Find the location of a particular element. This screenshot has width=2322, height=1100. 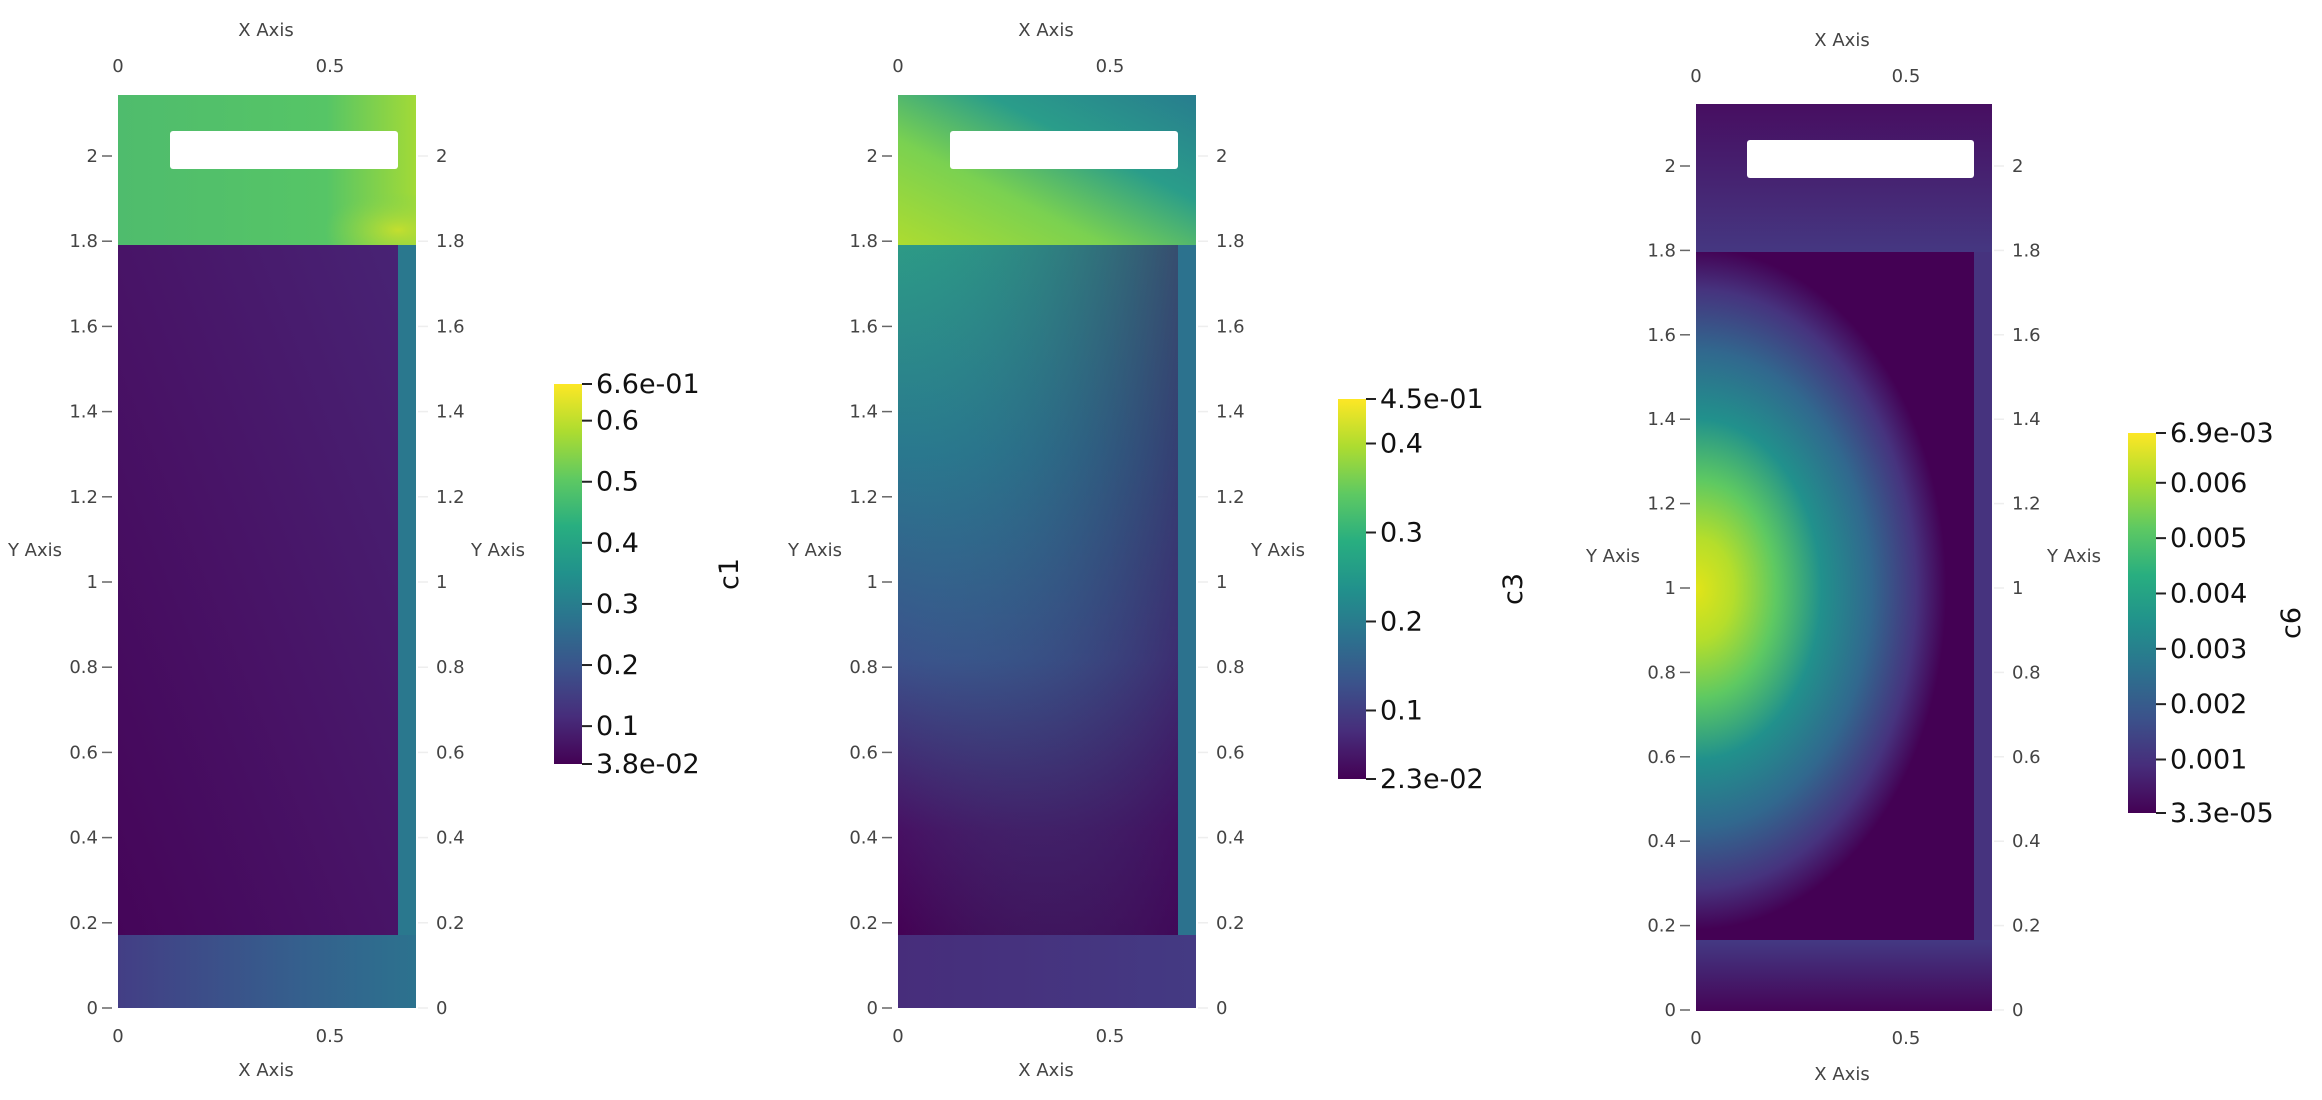

region-main-shading is located at coordinates (1038, 590).